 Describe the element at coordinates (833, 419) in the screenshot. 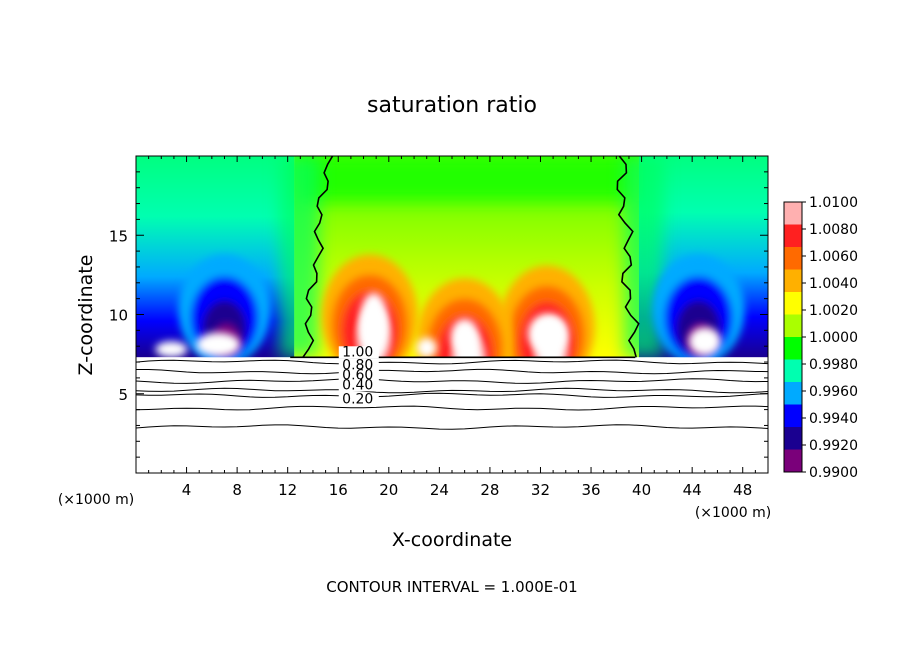

I see `colorbar-label: 0.9940` at that location.